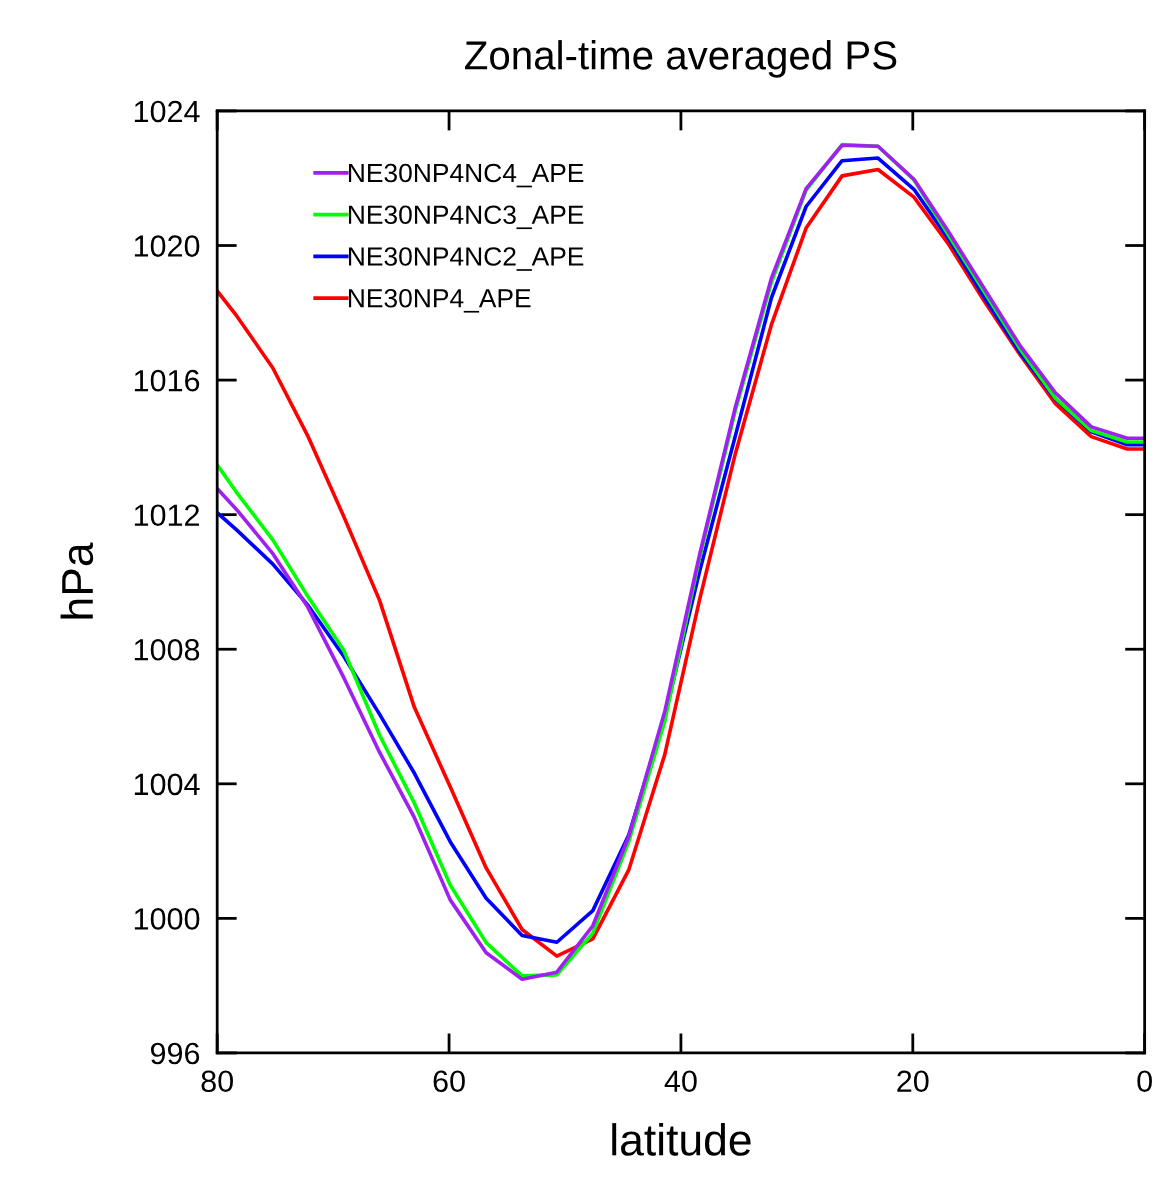 The image size is (1174, 1202). I want to click on y-tick-label: 996, so click(175, 1053).